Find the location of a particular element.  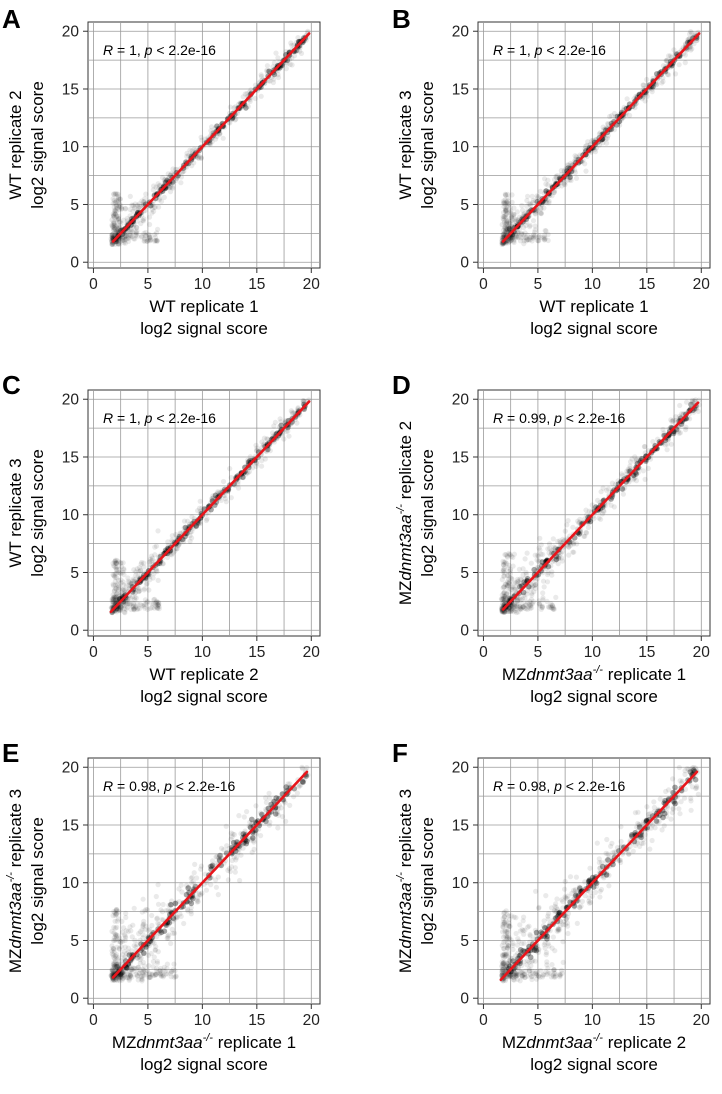

y-axis-label-units: log2 signal score is located at coordinates (37, 881).